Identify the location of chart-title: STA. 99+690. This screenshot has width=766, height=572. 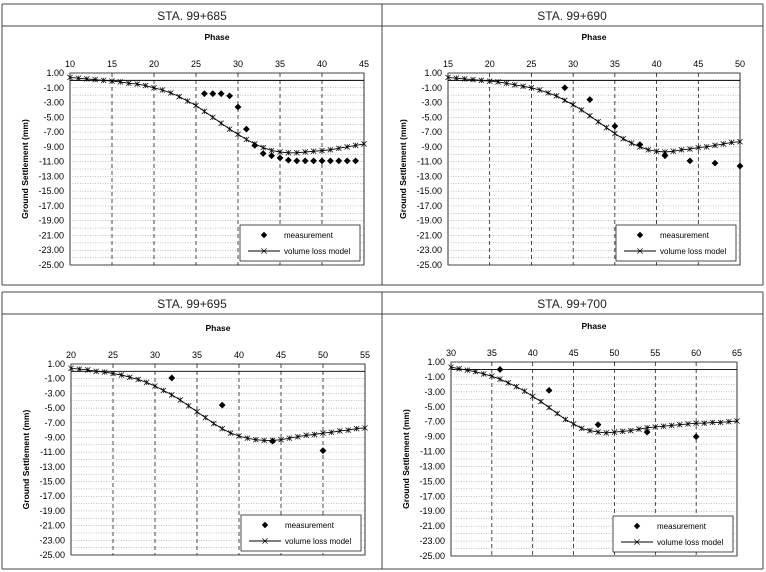
(572, 16).